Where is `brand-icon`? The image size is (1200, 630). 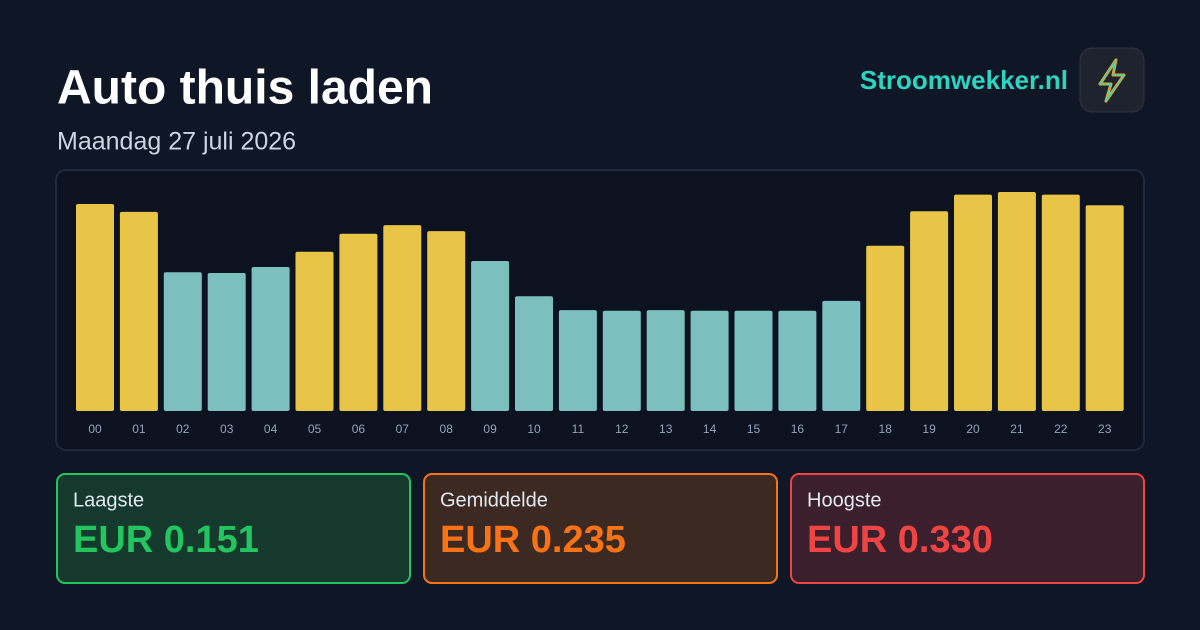 brand-icon is located at coordinates (1112, 80).